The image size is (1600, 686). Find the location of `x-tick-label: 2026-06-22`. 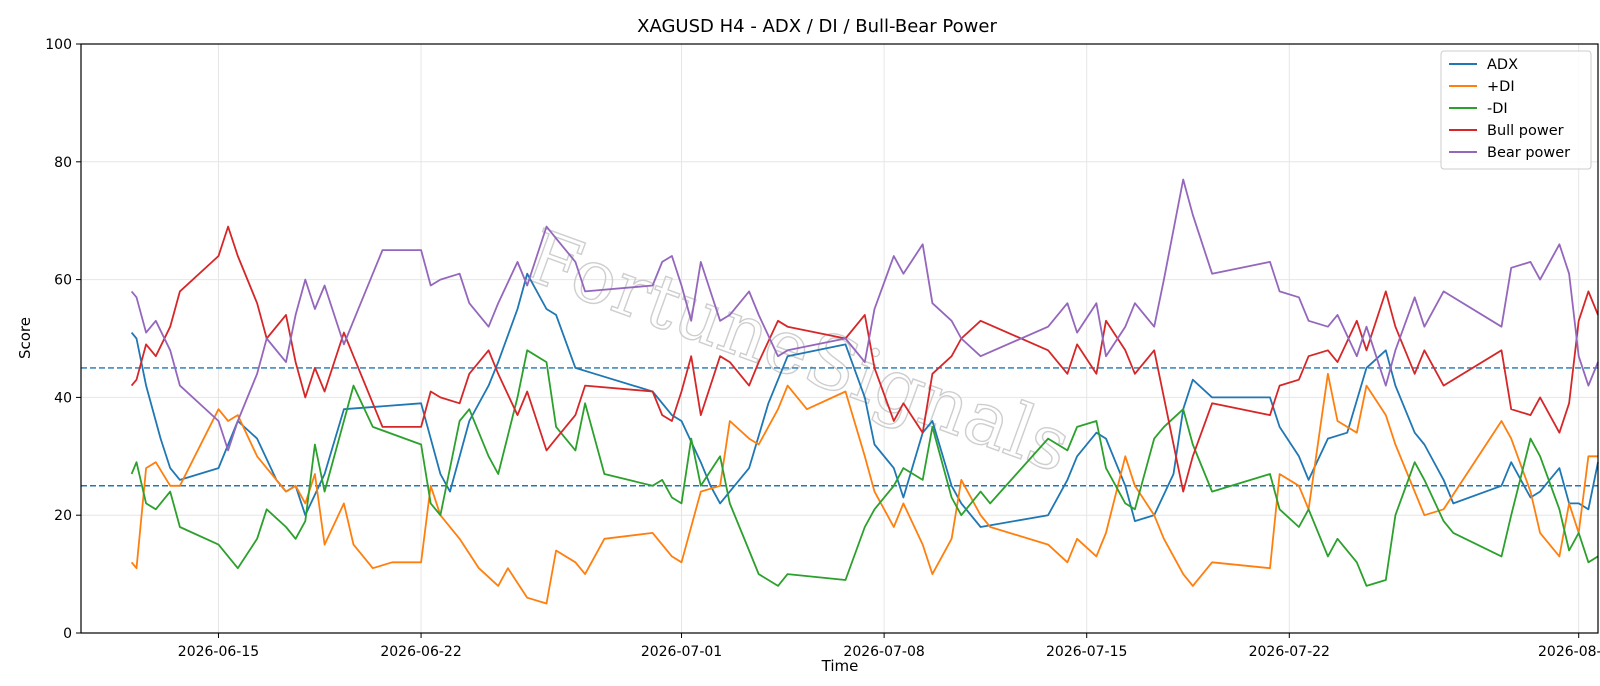

x-tick-label: 2026-06-22 is located at coordinates (420, 652).